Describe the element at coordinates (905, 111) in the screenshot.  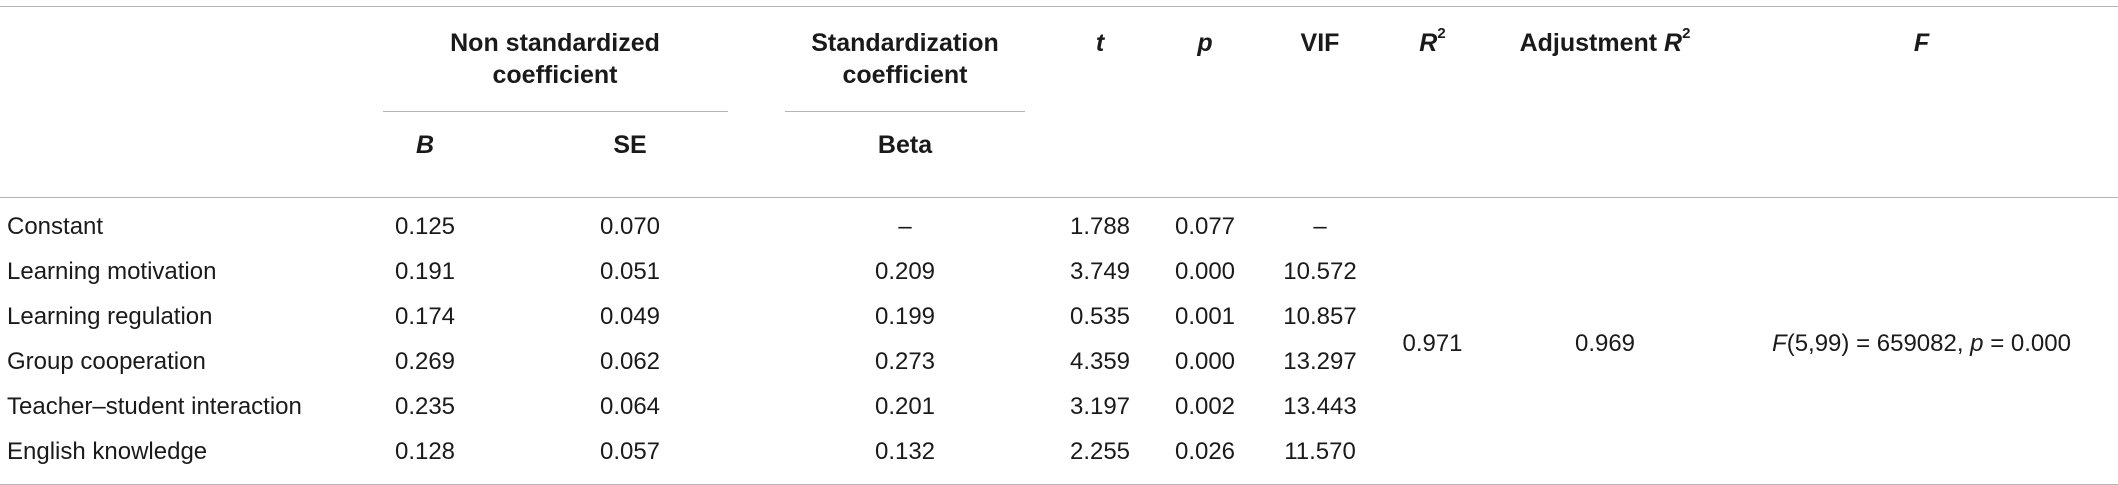
I see `std-group-rule` at that location.